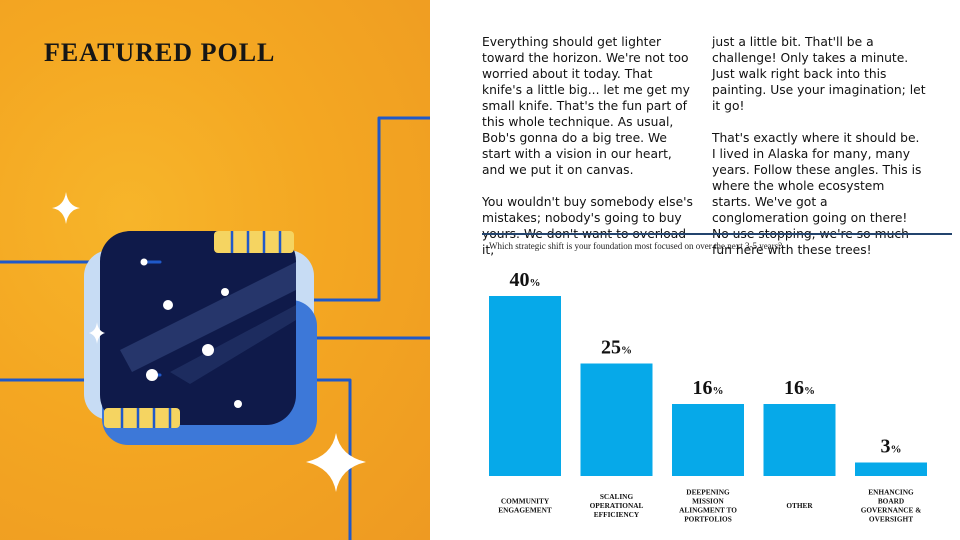 The image size is (960, 540). I want to click on category-label: SCALING OPERATIONAL EFFICIENCY, so click(617, 505).